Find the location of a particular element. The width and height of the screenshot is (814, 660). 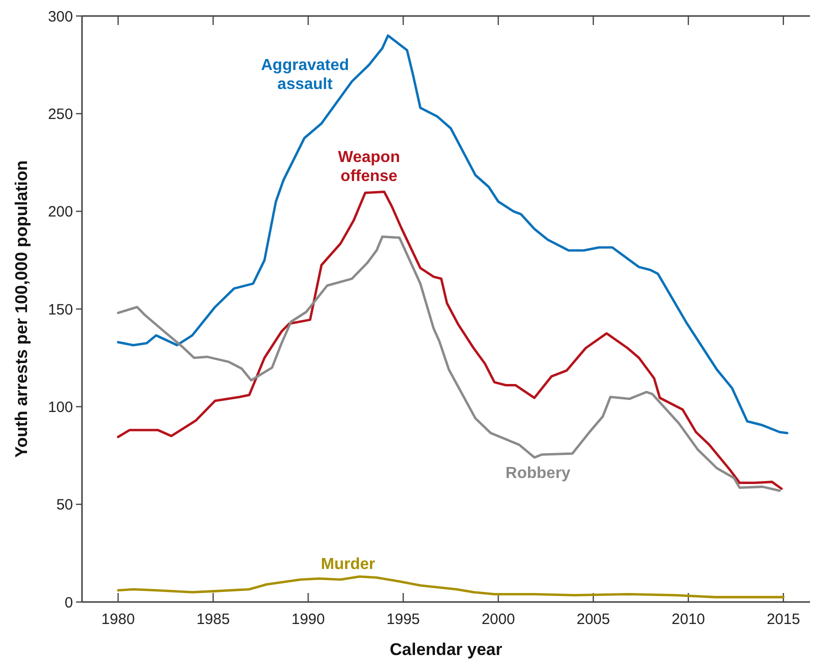

y-axis-title: Youth arrests per 100,000 population is located at coordinates (21, 309).